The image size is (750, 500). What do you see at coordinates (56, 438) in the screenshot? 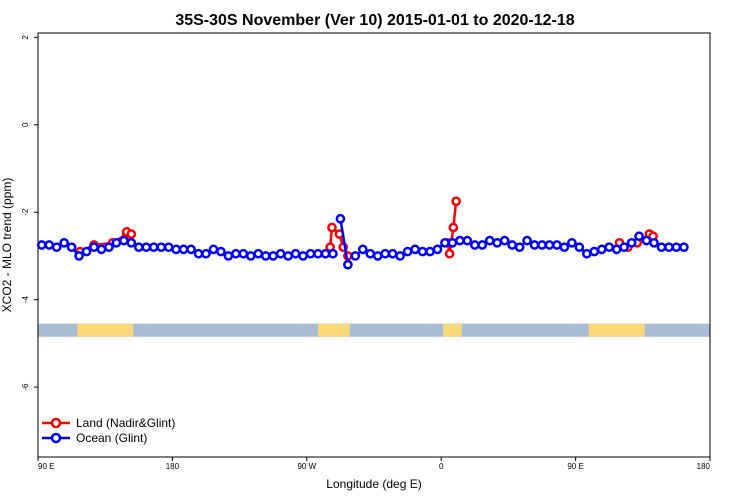
I see `legend-marker` at bounding box center [56, 438].